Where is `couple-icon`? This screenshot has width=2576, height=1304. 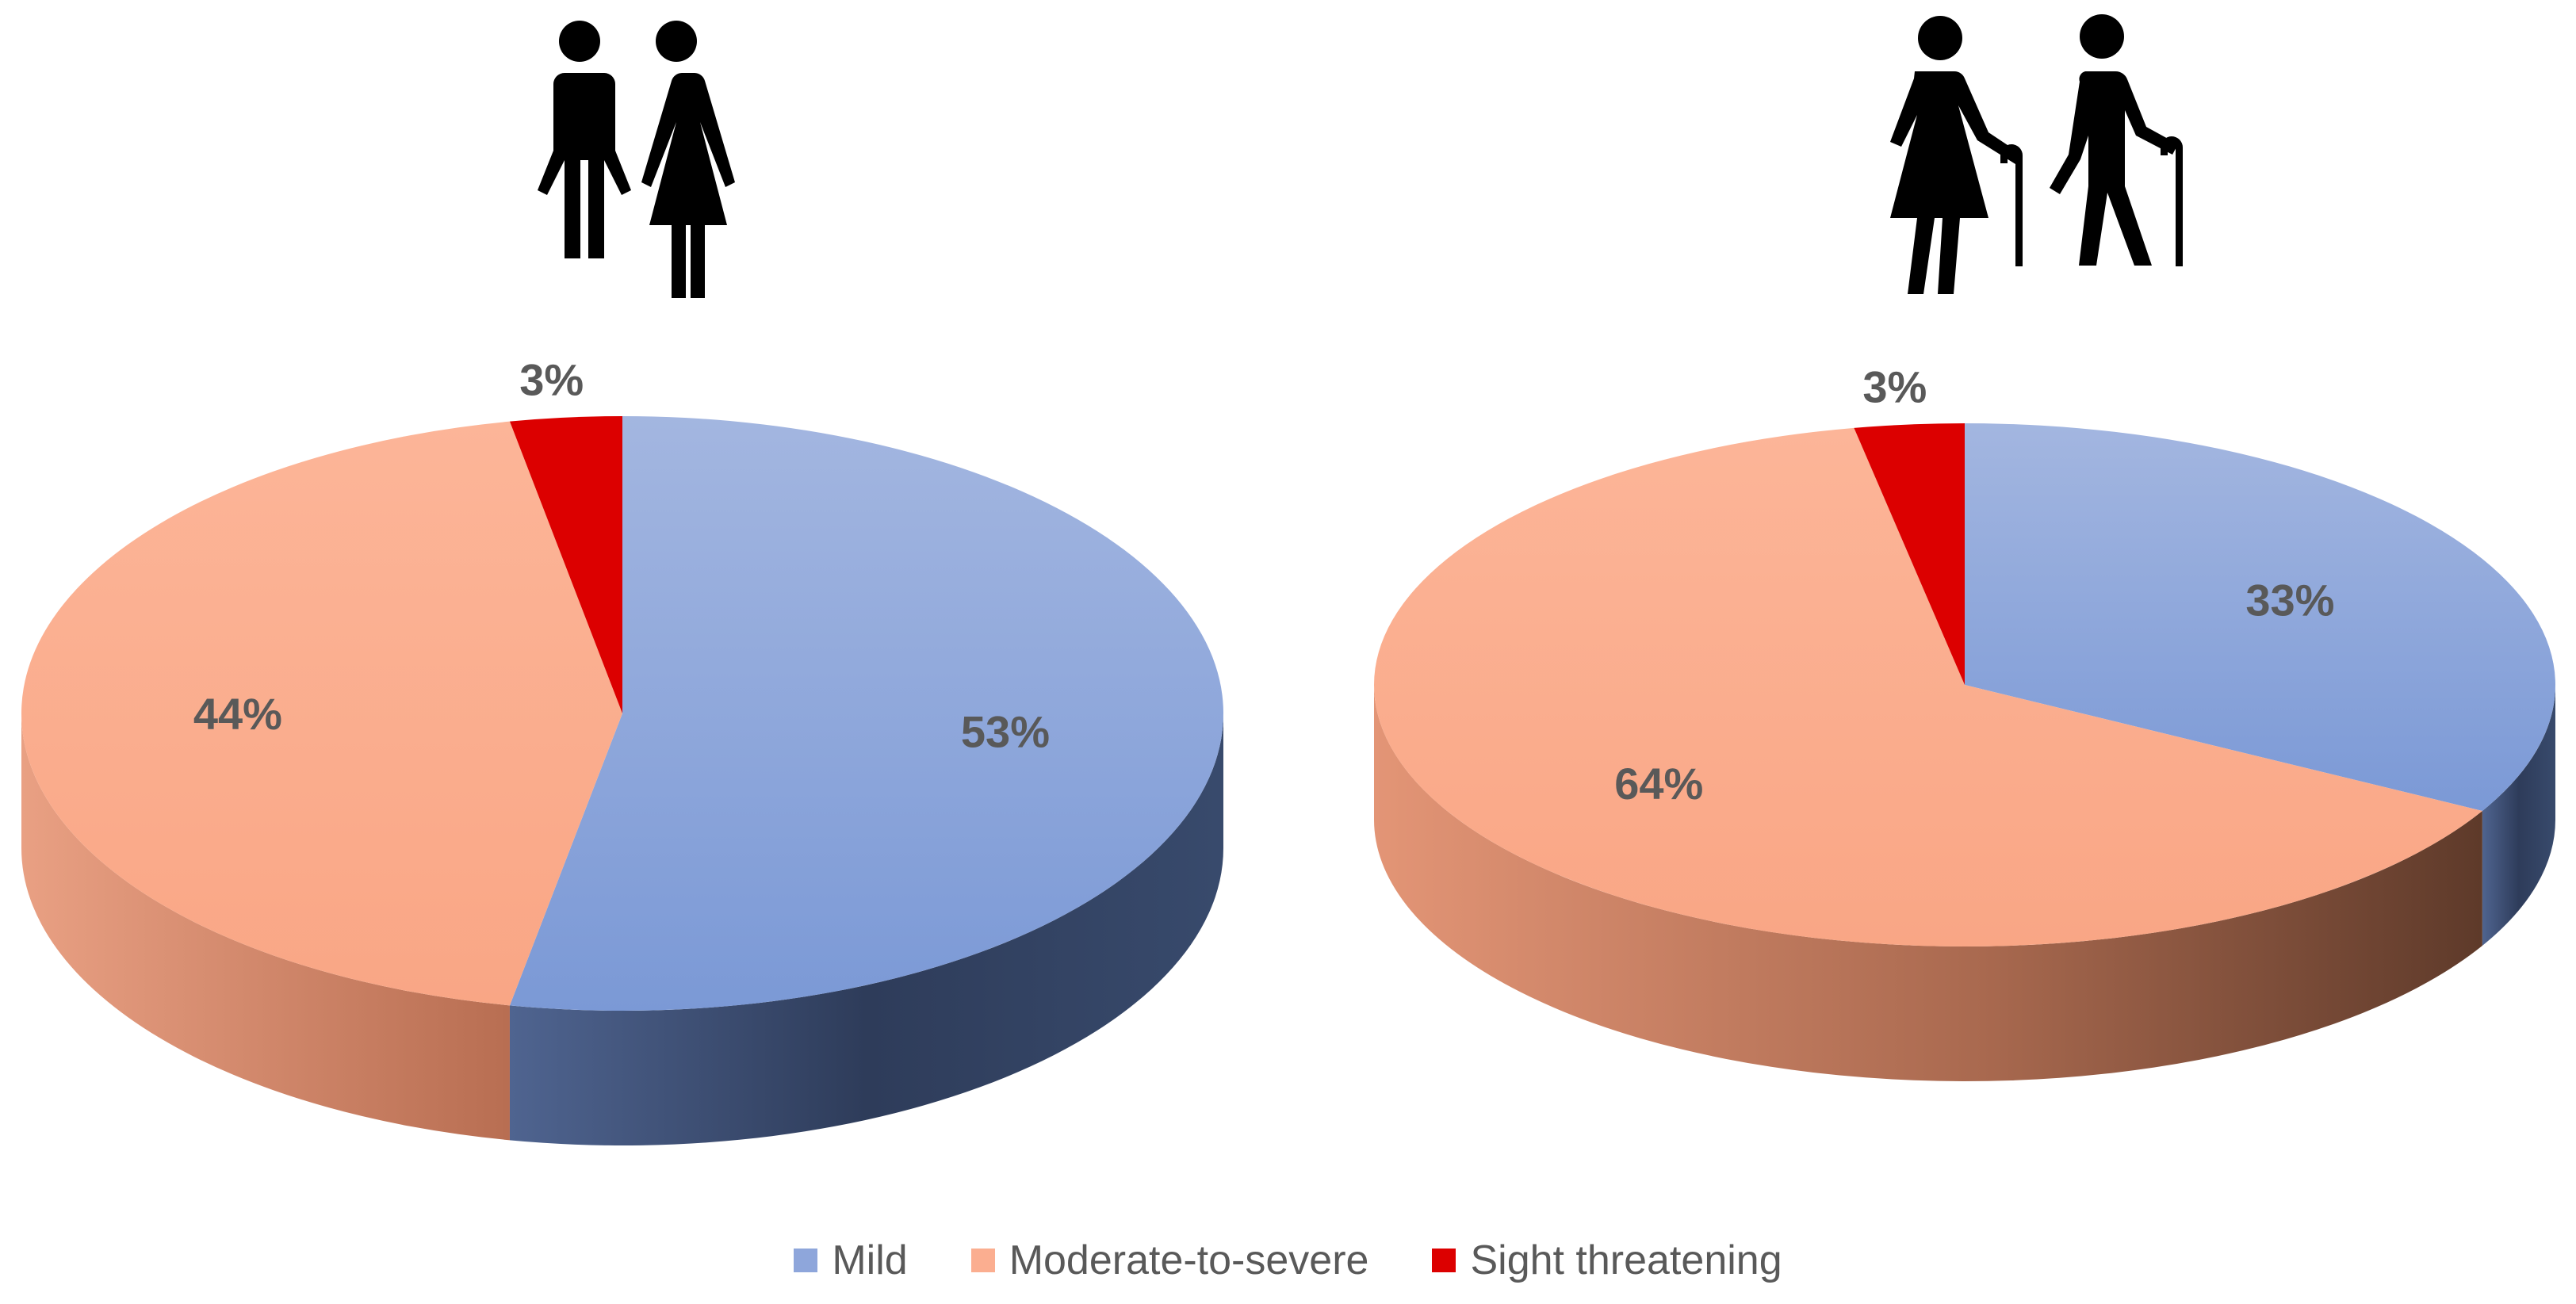
couple-icon is located at coordinates (636, 159).